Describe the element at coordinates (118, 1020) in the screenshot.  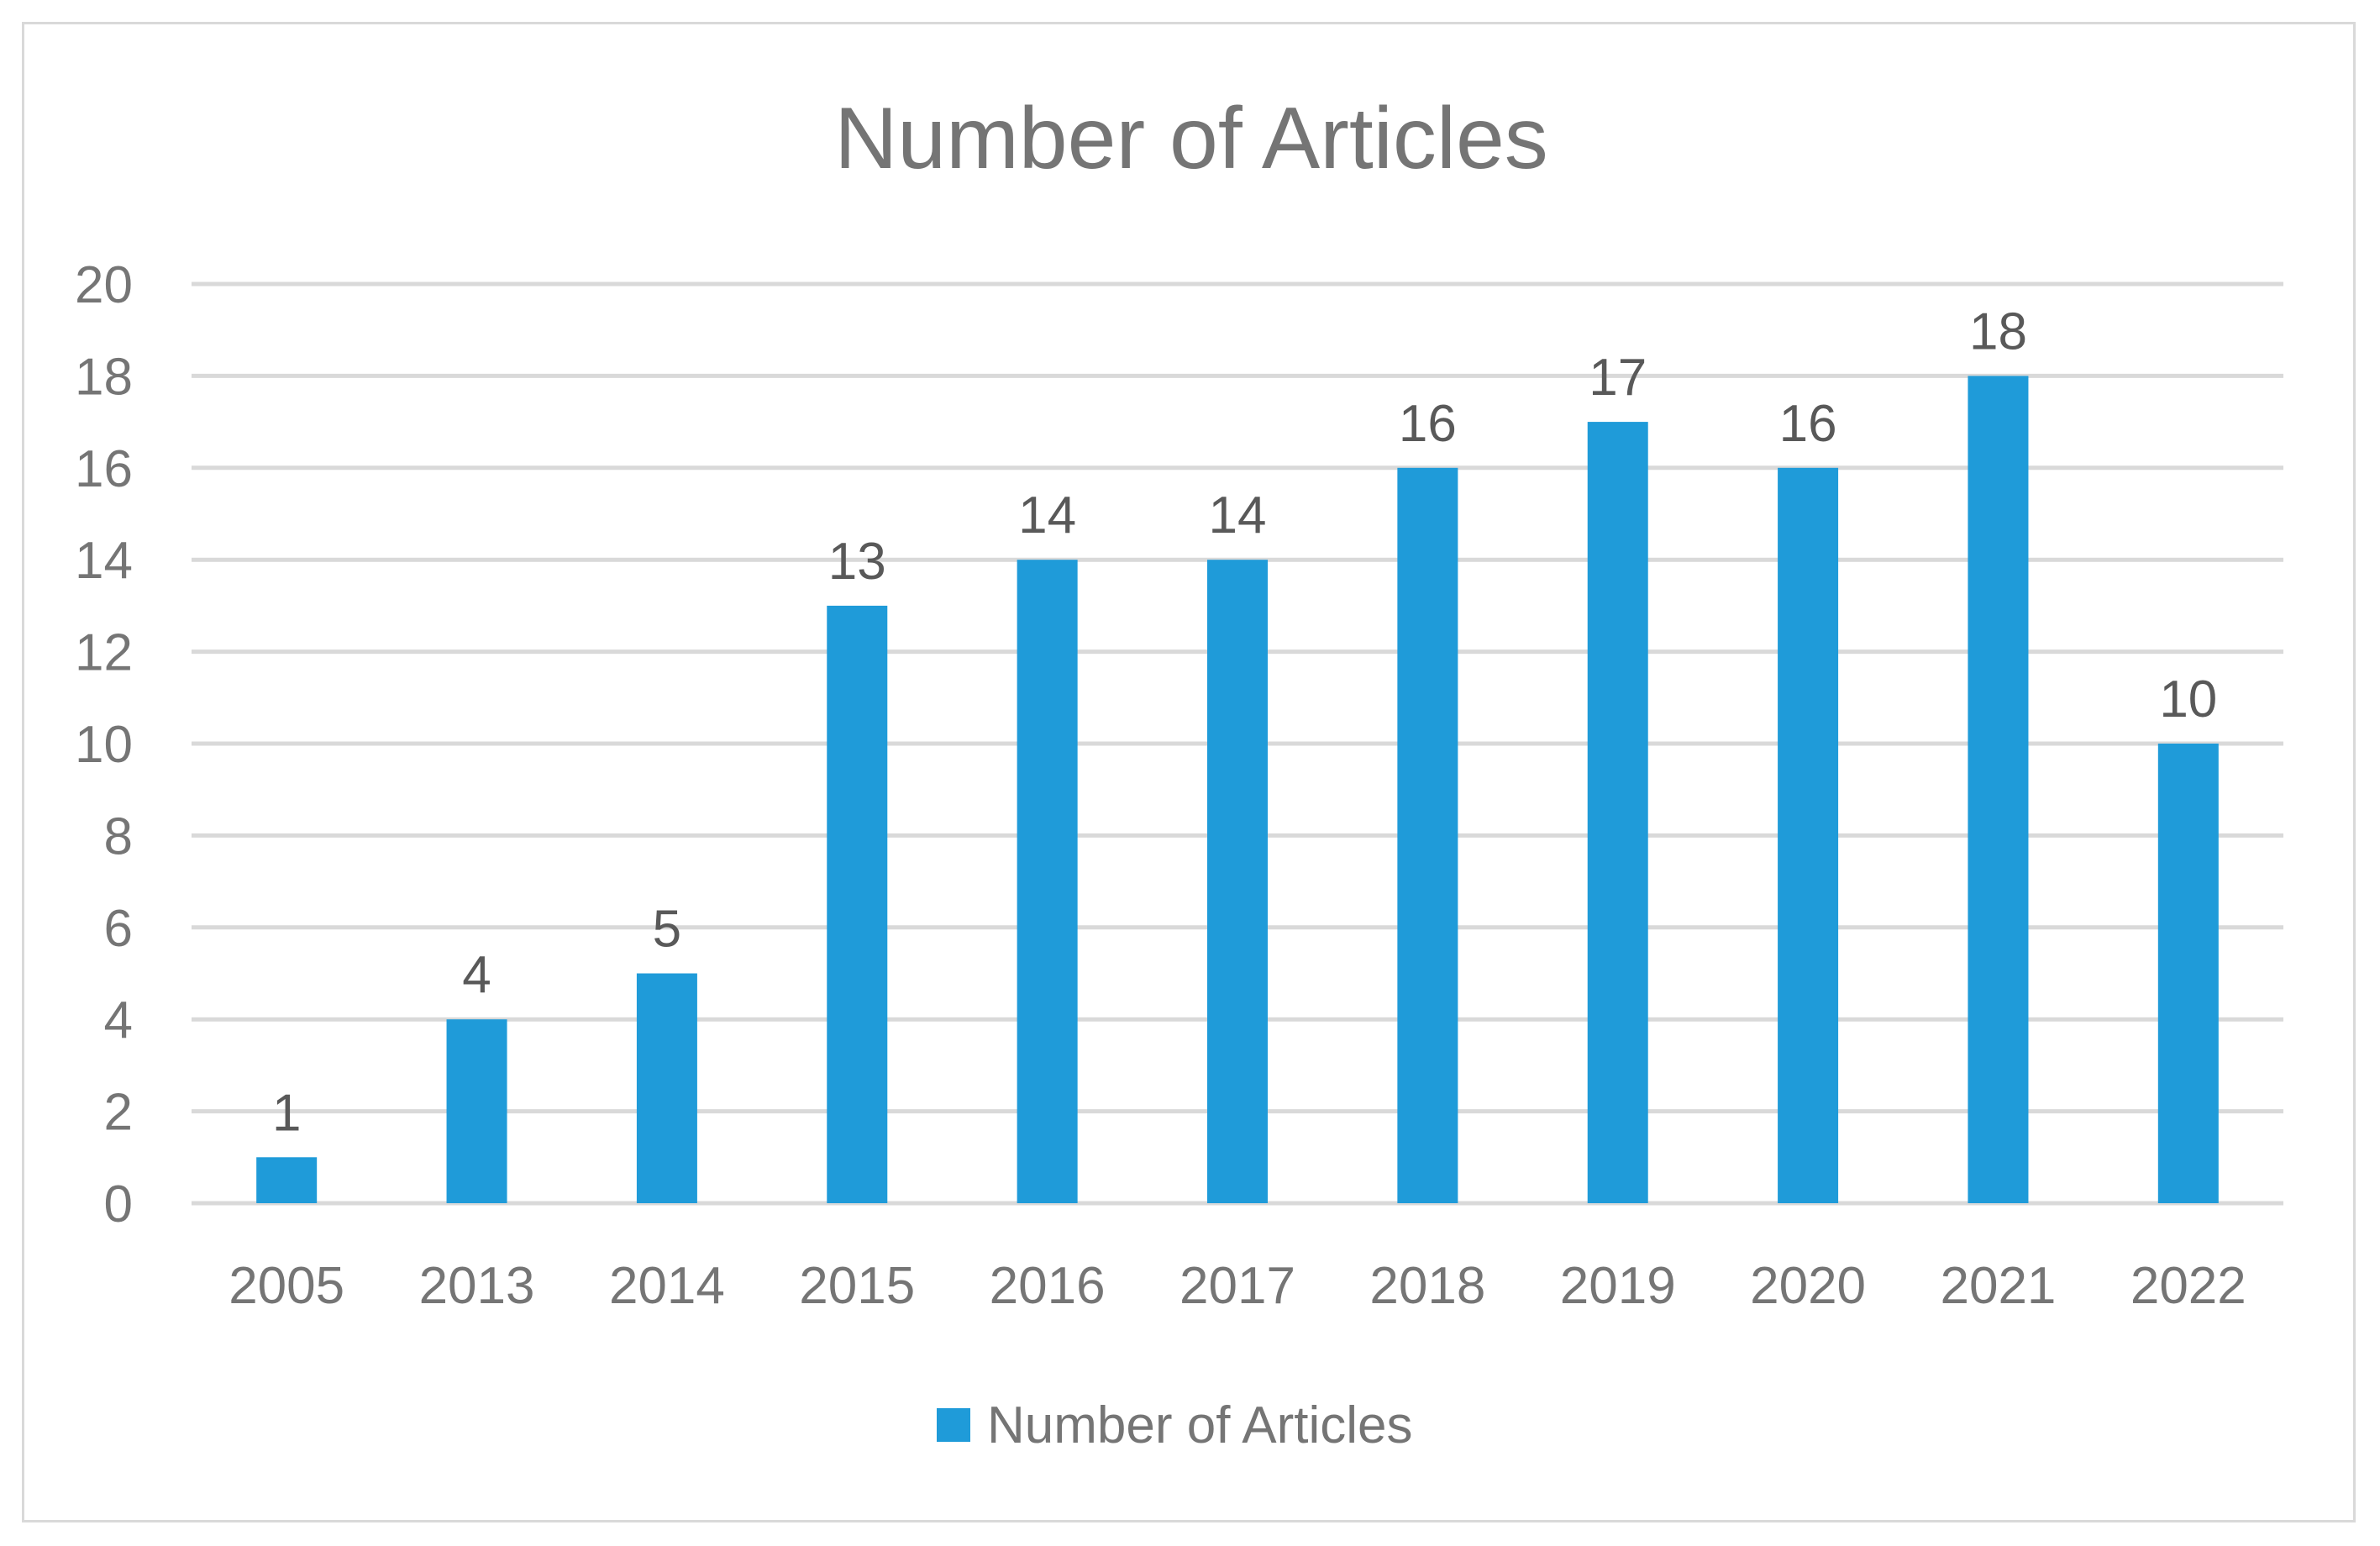
I see `y-tick-label: 4` at that location.